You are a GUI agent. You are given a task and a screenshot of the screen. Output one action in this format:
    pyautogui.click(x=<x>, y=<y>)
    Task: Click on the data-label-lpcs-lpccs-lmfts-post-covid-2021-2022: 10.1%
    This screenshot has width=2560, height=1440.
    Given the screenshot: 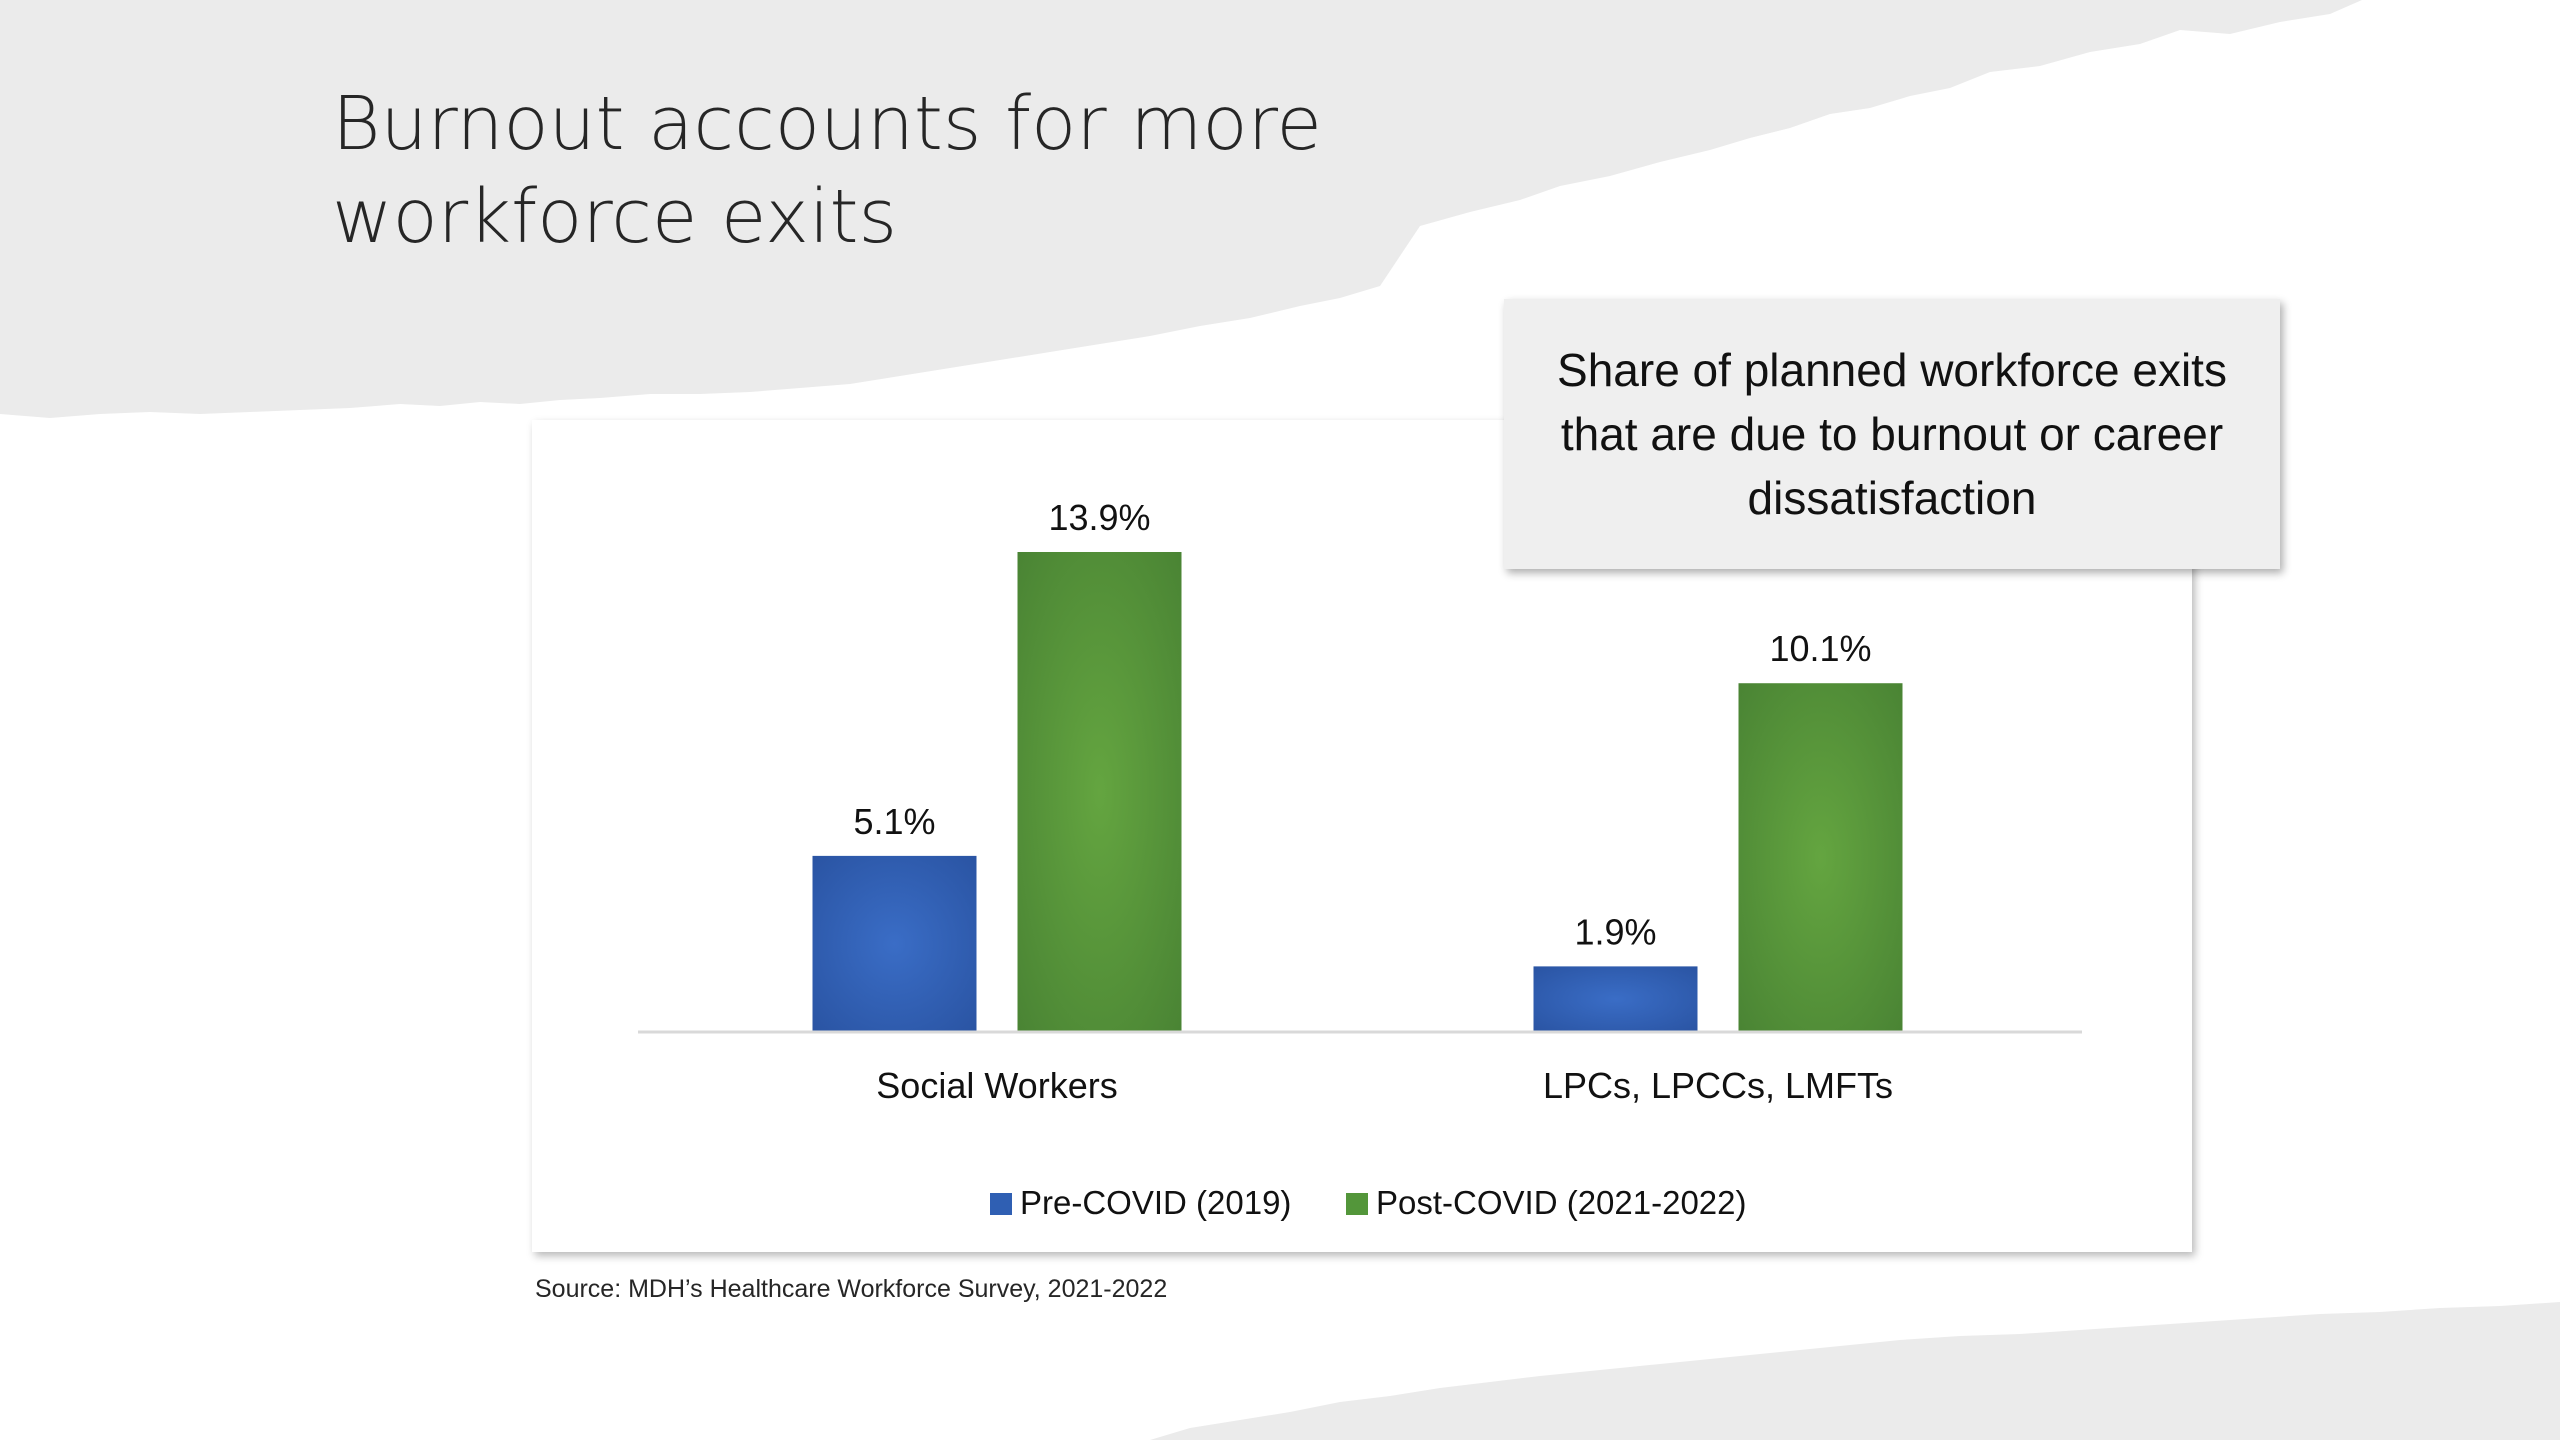 What is the action you would take?
    pyautogui.click(x=1820, y=648)
    